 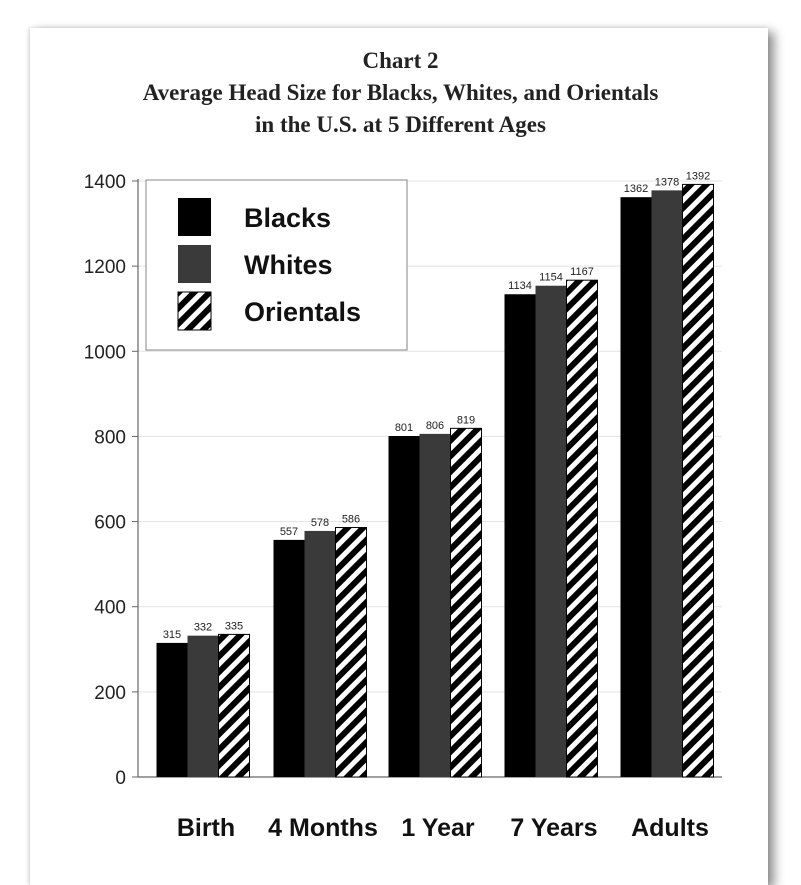 I want to click on y-tick-label: 1400, so click(x=105, y=182).